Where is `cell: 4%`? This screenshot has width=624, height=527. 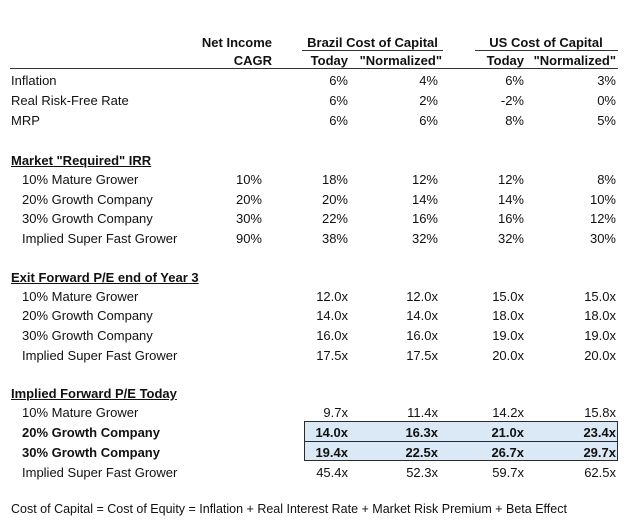
cell: 4% is located at coordinates (428, 80).